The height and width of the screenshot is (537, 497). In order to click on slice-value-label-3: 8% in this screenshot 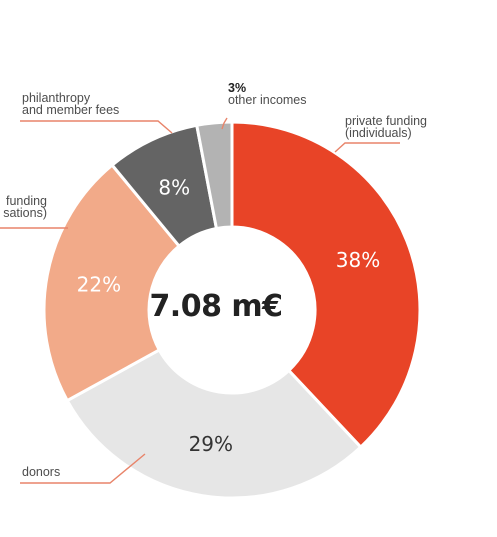, I will do `click(174, 187)`.